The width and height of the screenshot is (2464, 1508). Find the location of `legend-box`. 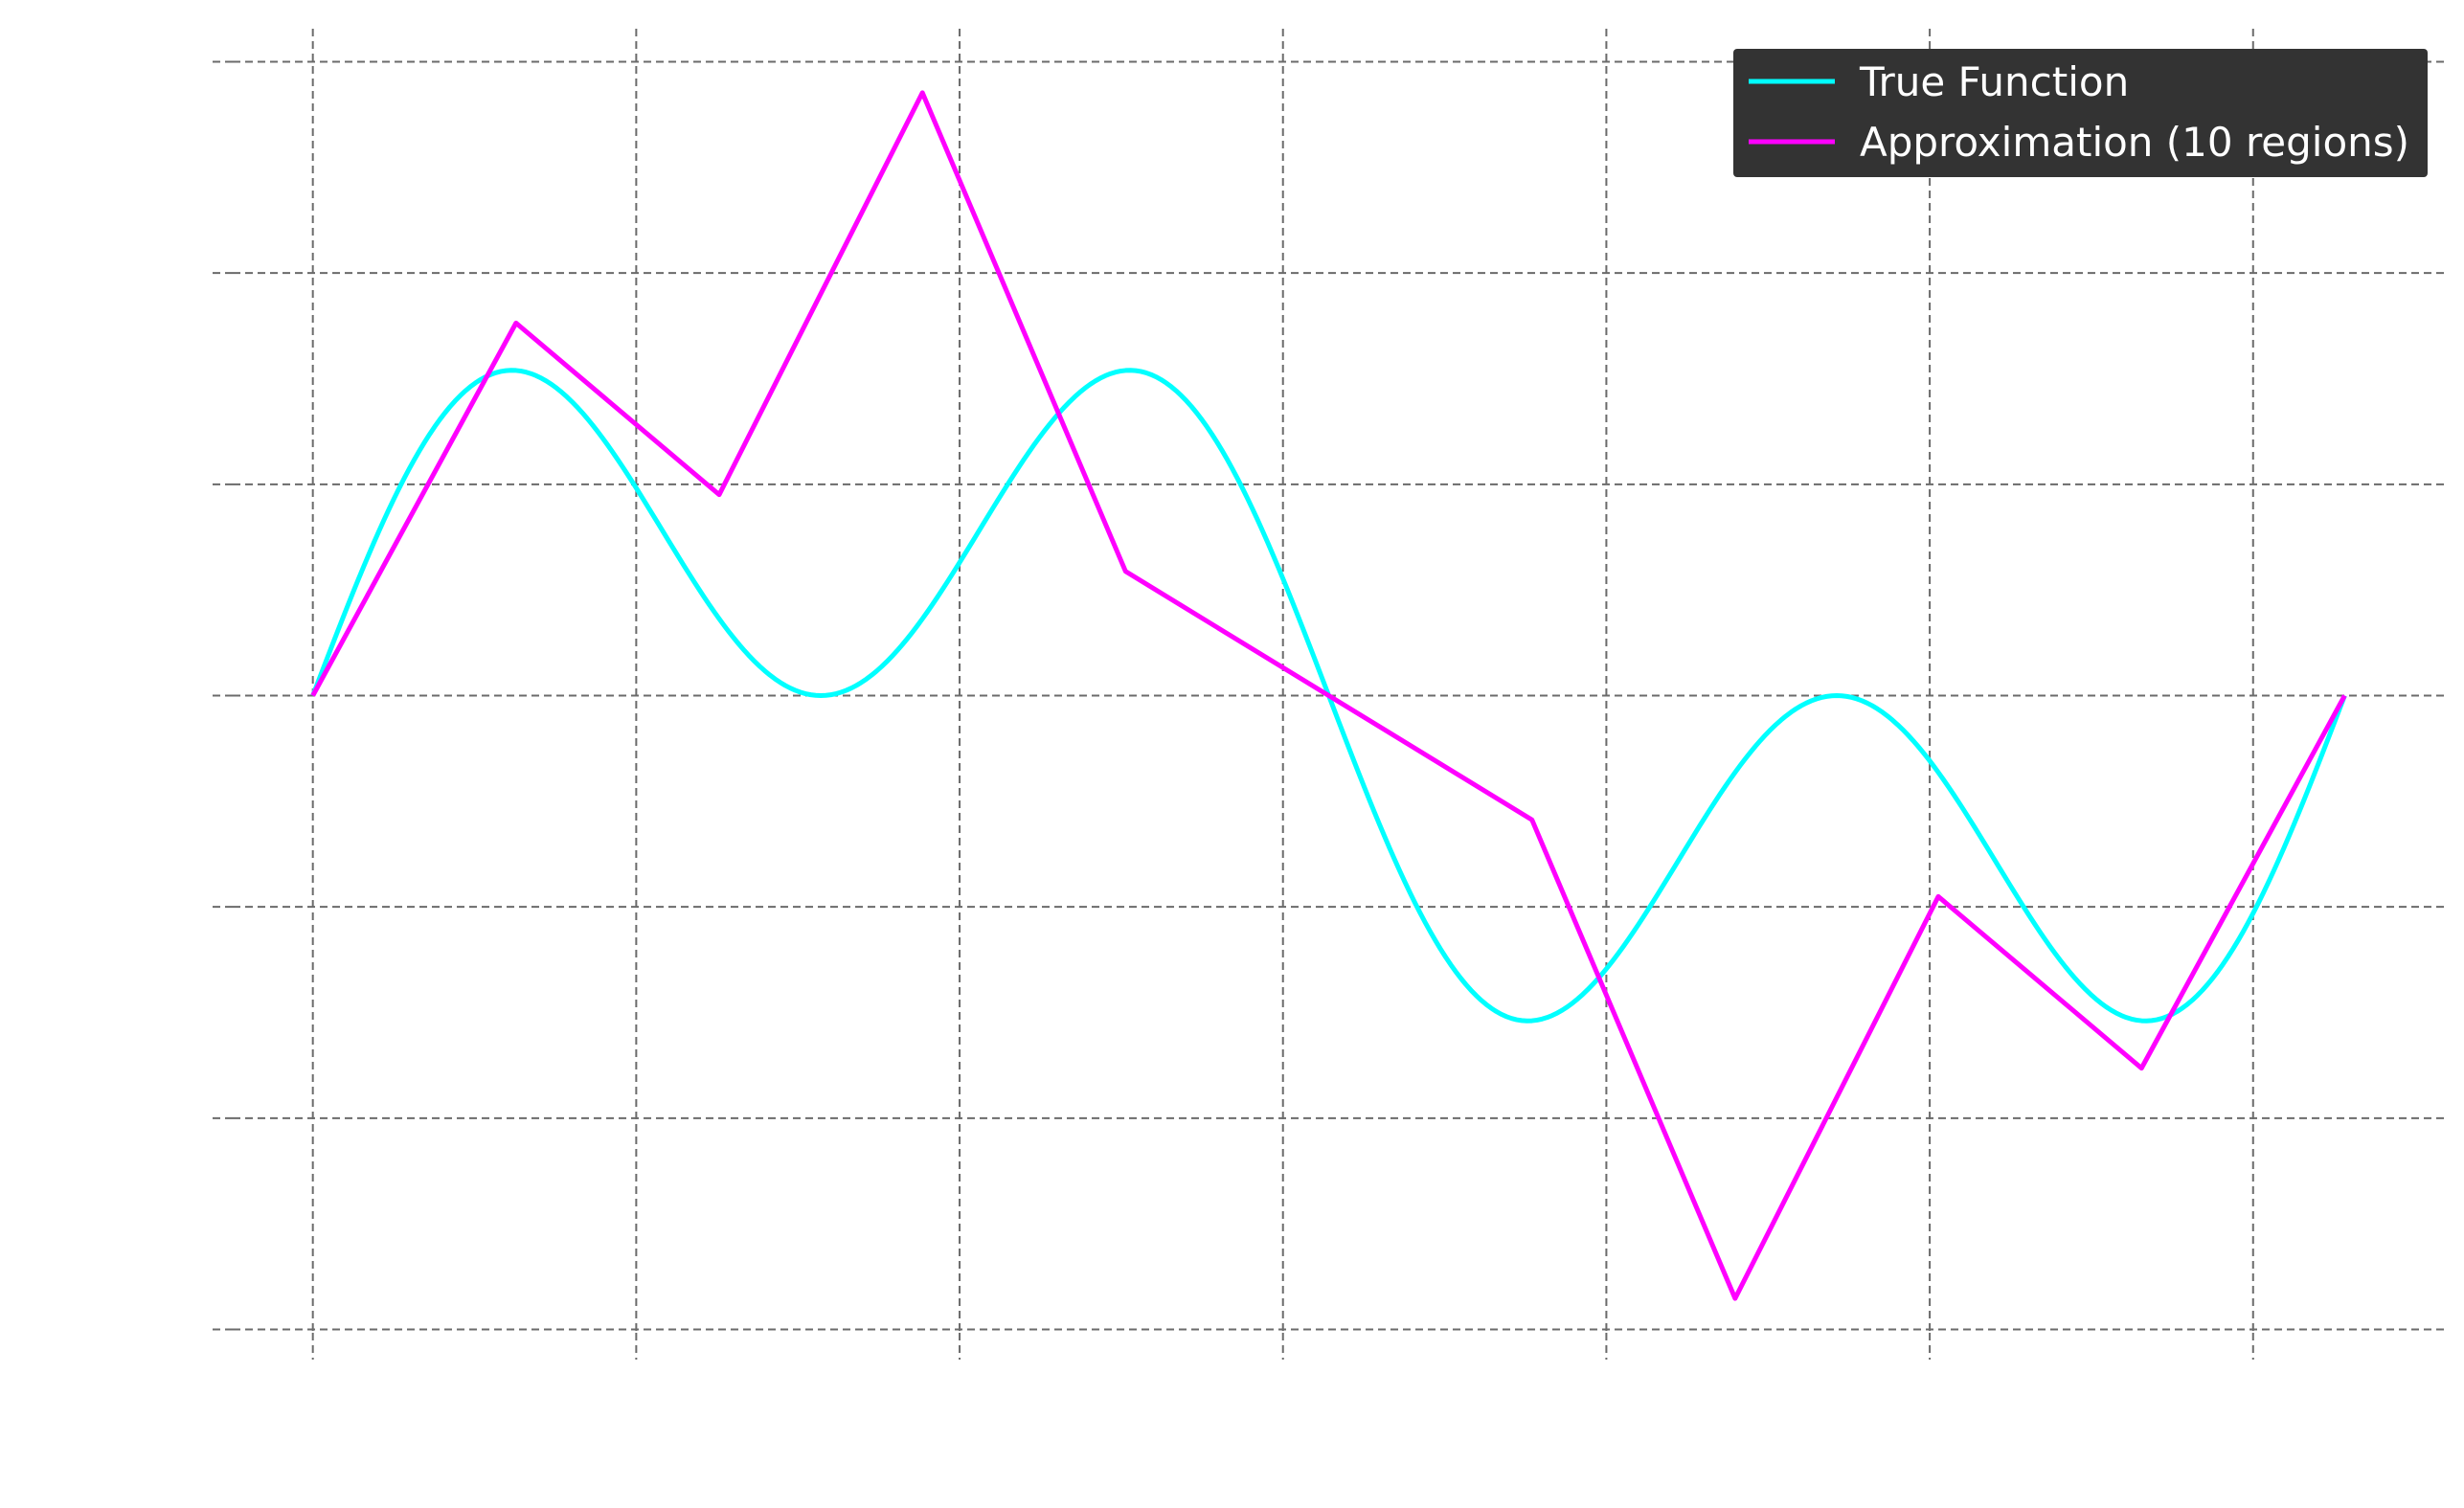

legend-box is located at coordinates (2080, 113).